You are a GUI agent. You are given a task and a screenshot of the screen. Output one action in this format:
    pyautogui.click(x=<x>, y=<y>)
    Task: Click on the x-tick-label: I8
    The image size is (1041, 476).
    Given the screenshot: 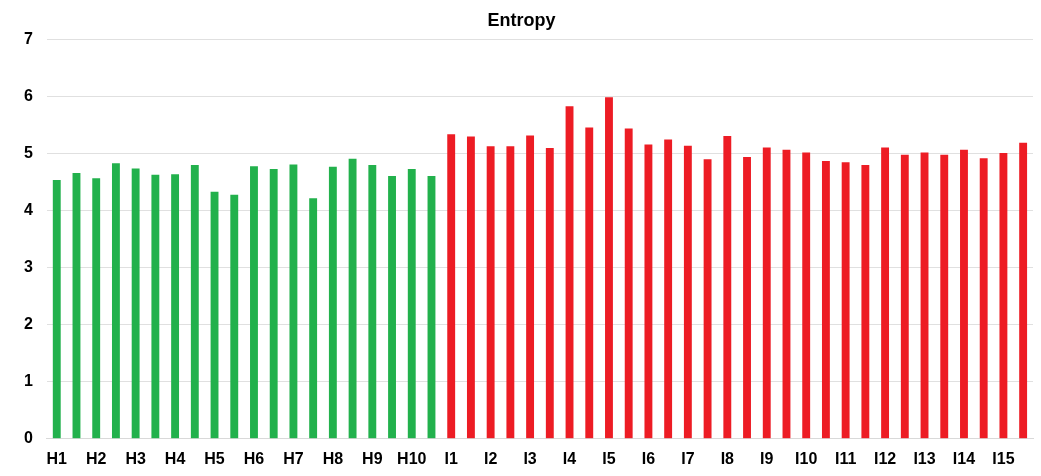 What is the action you would take?
    pyautogui.click(x=727, y=458)
    